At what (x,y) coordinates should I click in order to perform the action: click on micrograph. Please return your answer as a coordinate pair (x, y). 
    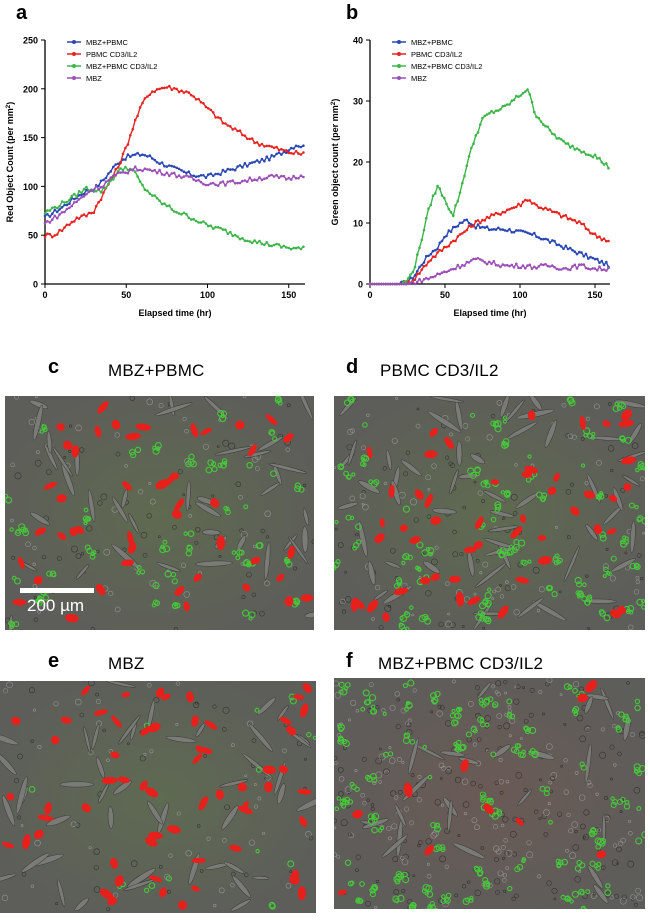
    Looking at the image, I should click on (158, 797).